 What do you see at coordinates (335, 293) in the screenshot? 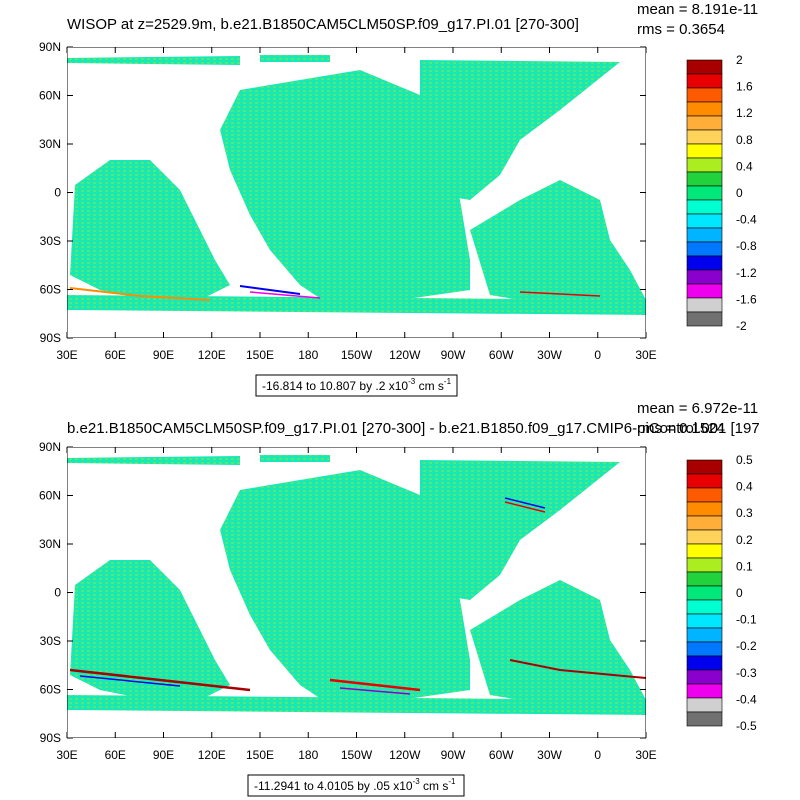
I see `anomaly-streaks-top` at bounding box center [335, 293].